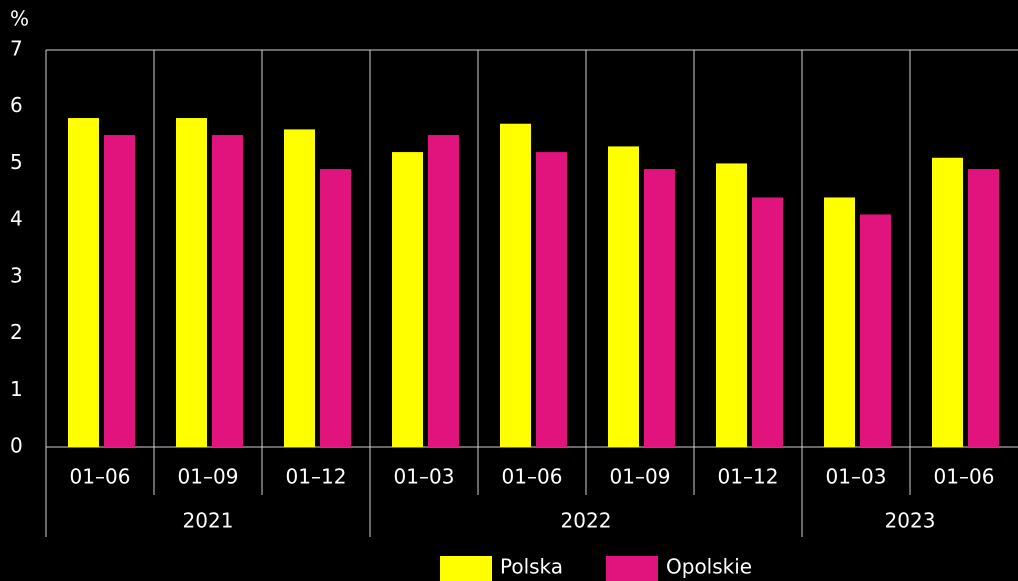 The width and height of the screenshot is (1018, 581). I want to click on y-tick-label: 5, so click(16, 162).